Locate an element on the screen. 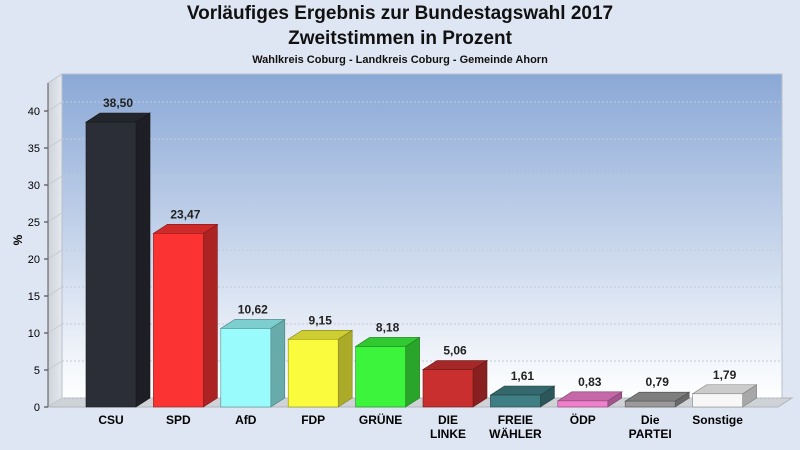 This screenshot has width=800, height=450. y-axis-title: % is located at coordinates (18, 239).